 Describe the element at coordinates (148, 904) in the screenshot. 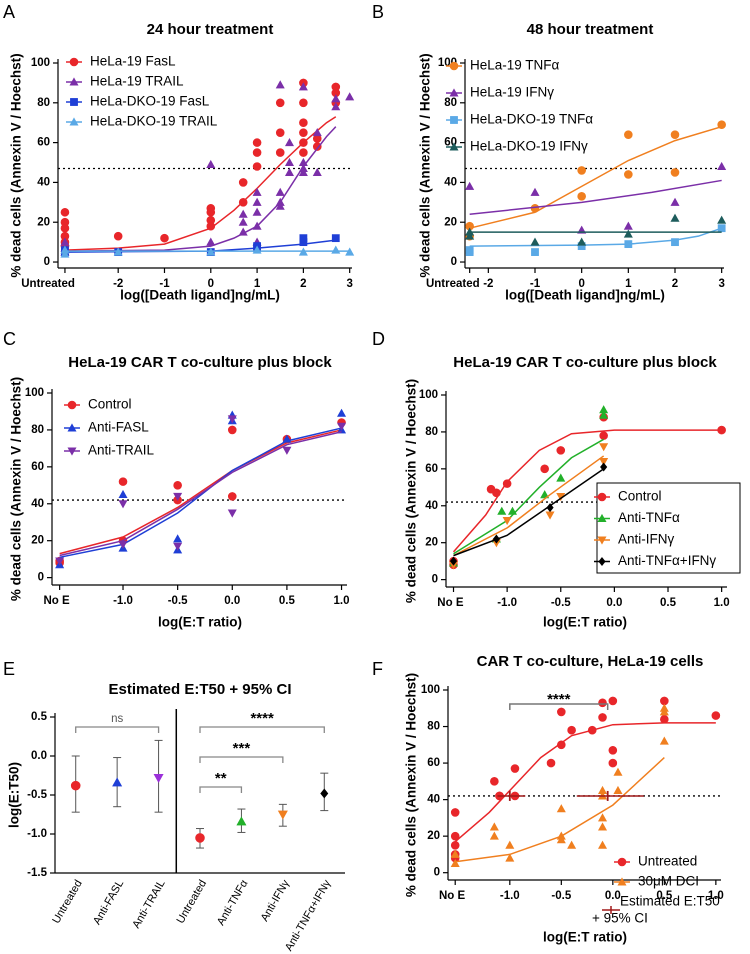

I see `x-tick-label: Anti-TRAIL` at that location.